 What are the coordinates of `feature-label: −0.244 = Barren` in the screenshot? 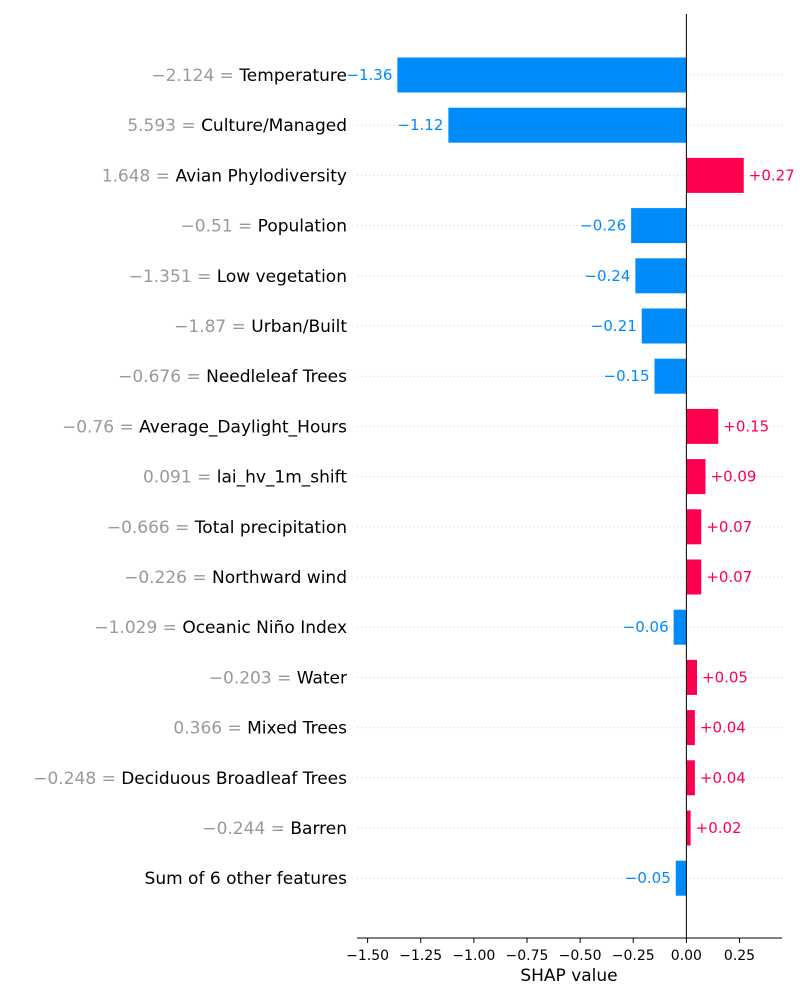 It's located at (274, 829).